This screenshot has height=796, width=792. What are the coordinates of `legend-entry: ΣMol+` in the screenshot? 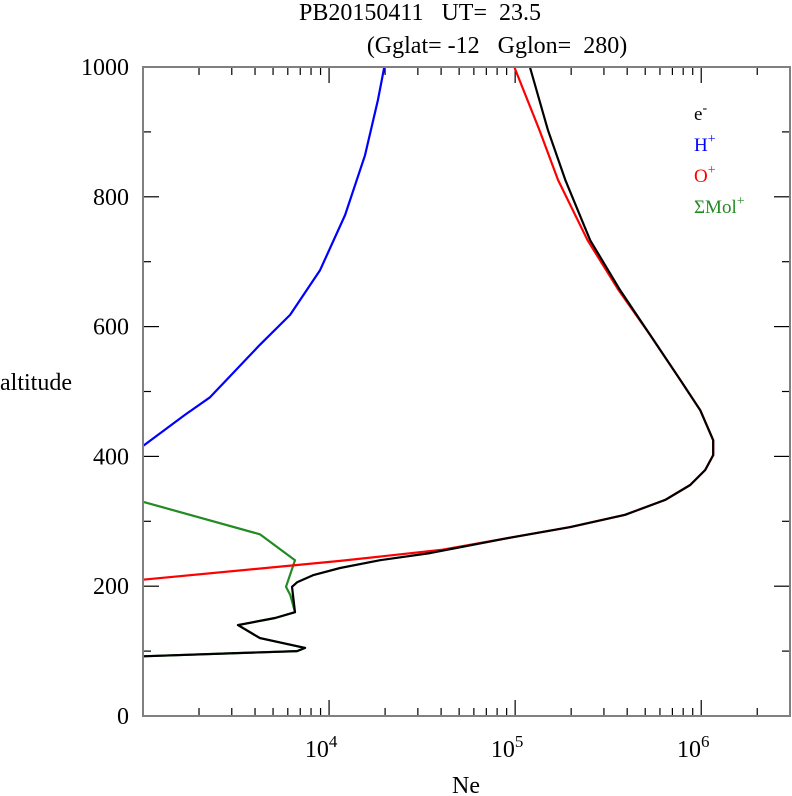 It's located at (719, 206).